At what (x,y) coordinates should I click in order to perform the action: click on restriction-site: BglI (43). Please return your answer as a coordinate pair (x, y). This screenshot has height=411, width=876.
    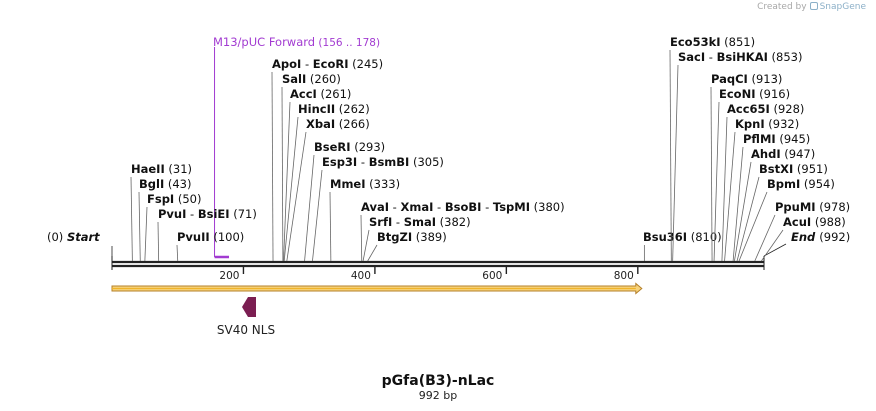
    Looking at the image, I should click on (165, 184).